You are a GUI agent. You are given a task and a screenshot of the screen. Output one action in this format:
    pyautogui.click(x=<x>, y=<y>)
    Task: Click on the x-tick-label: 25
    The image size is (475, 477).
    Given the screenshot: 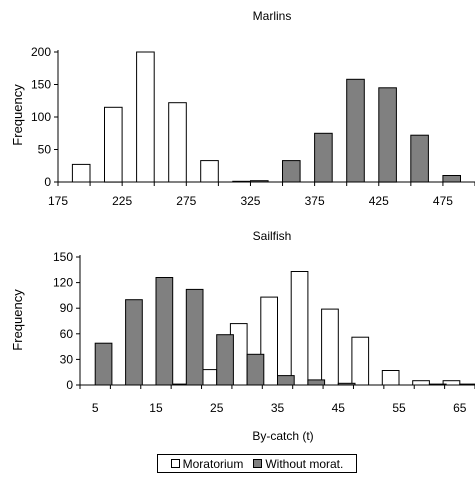 What is the action you would take?
    pyautogui.click(x=217, y=408)
    